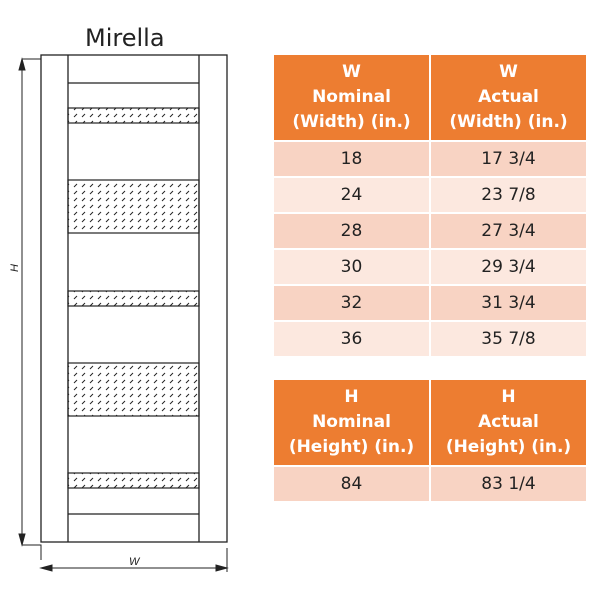 This screenshot has height=600, width=600. Describe the element at coordinates (15, 268) in the screenshot. I see `height-label: H` at that location.